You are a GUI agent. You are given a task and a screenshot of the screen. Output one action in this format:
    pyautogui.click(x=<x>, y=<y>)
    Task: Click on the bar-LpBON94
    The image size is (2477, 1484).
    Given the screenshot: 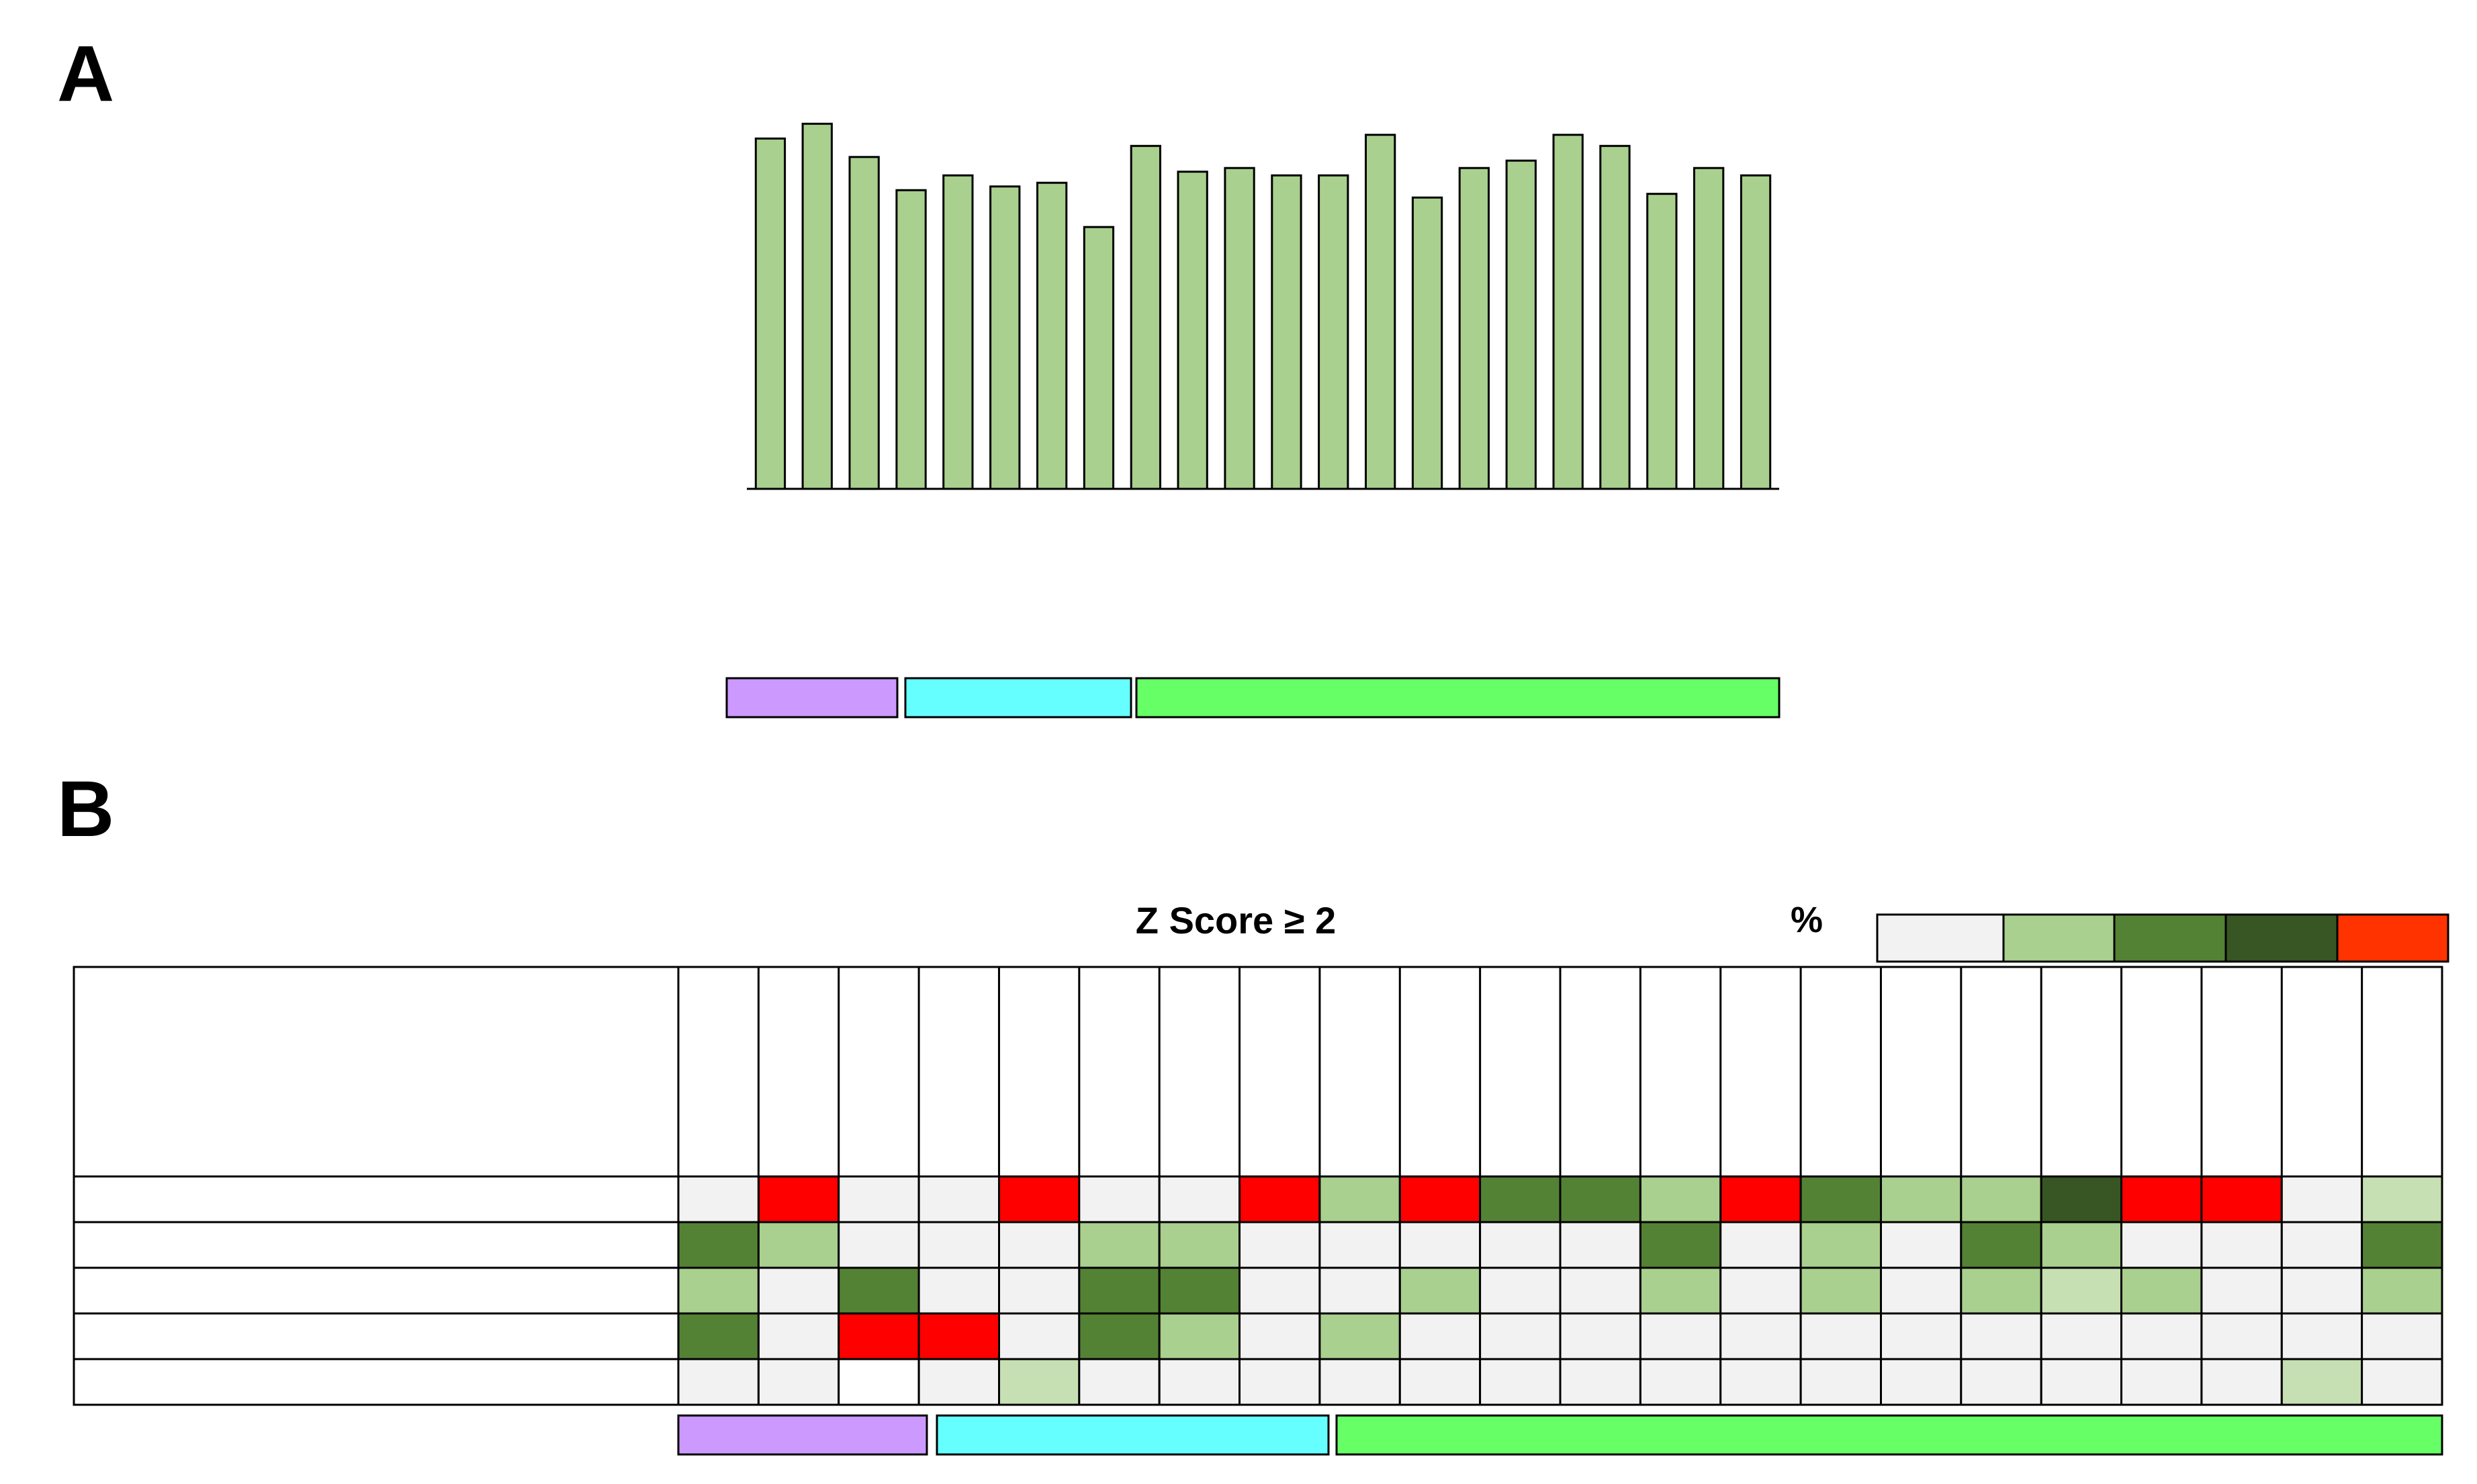 What is the action you would take?
    pyautogui.click(x=1427, y=343)
    